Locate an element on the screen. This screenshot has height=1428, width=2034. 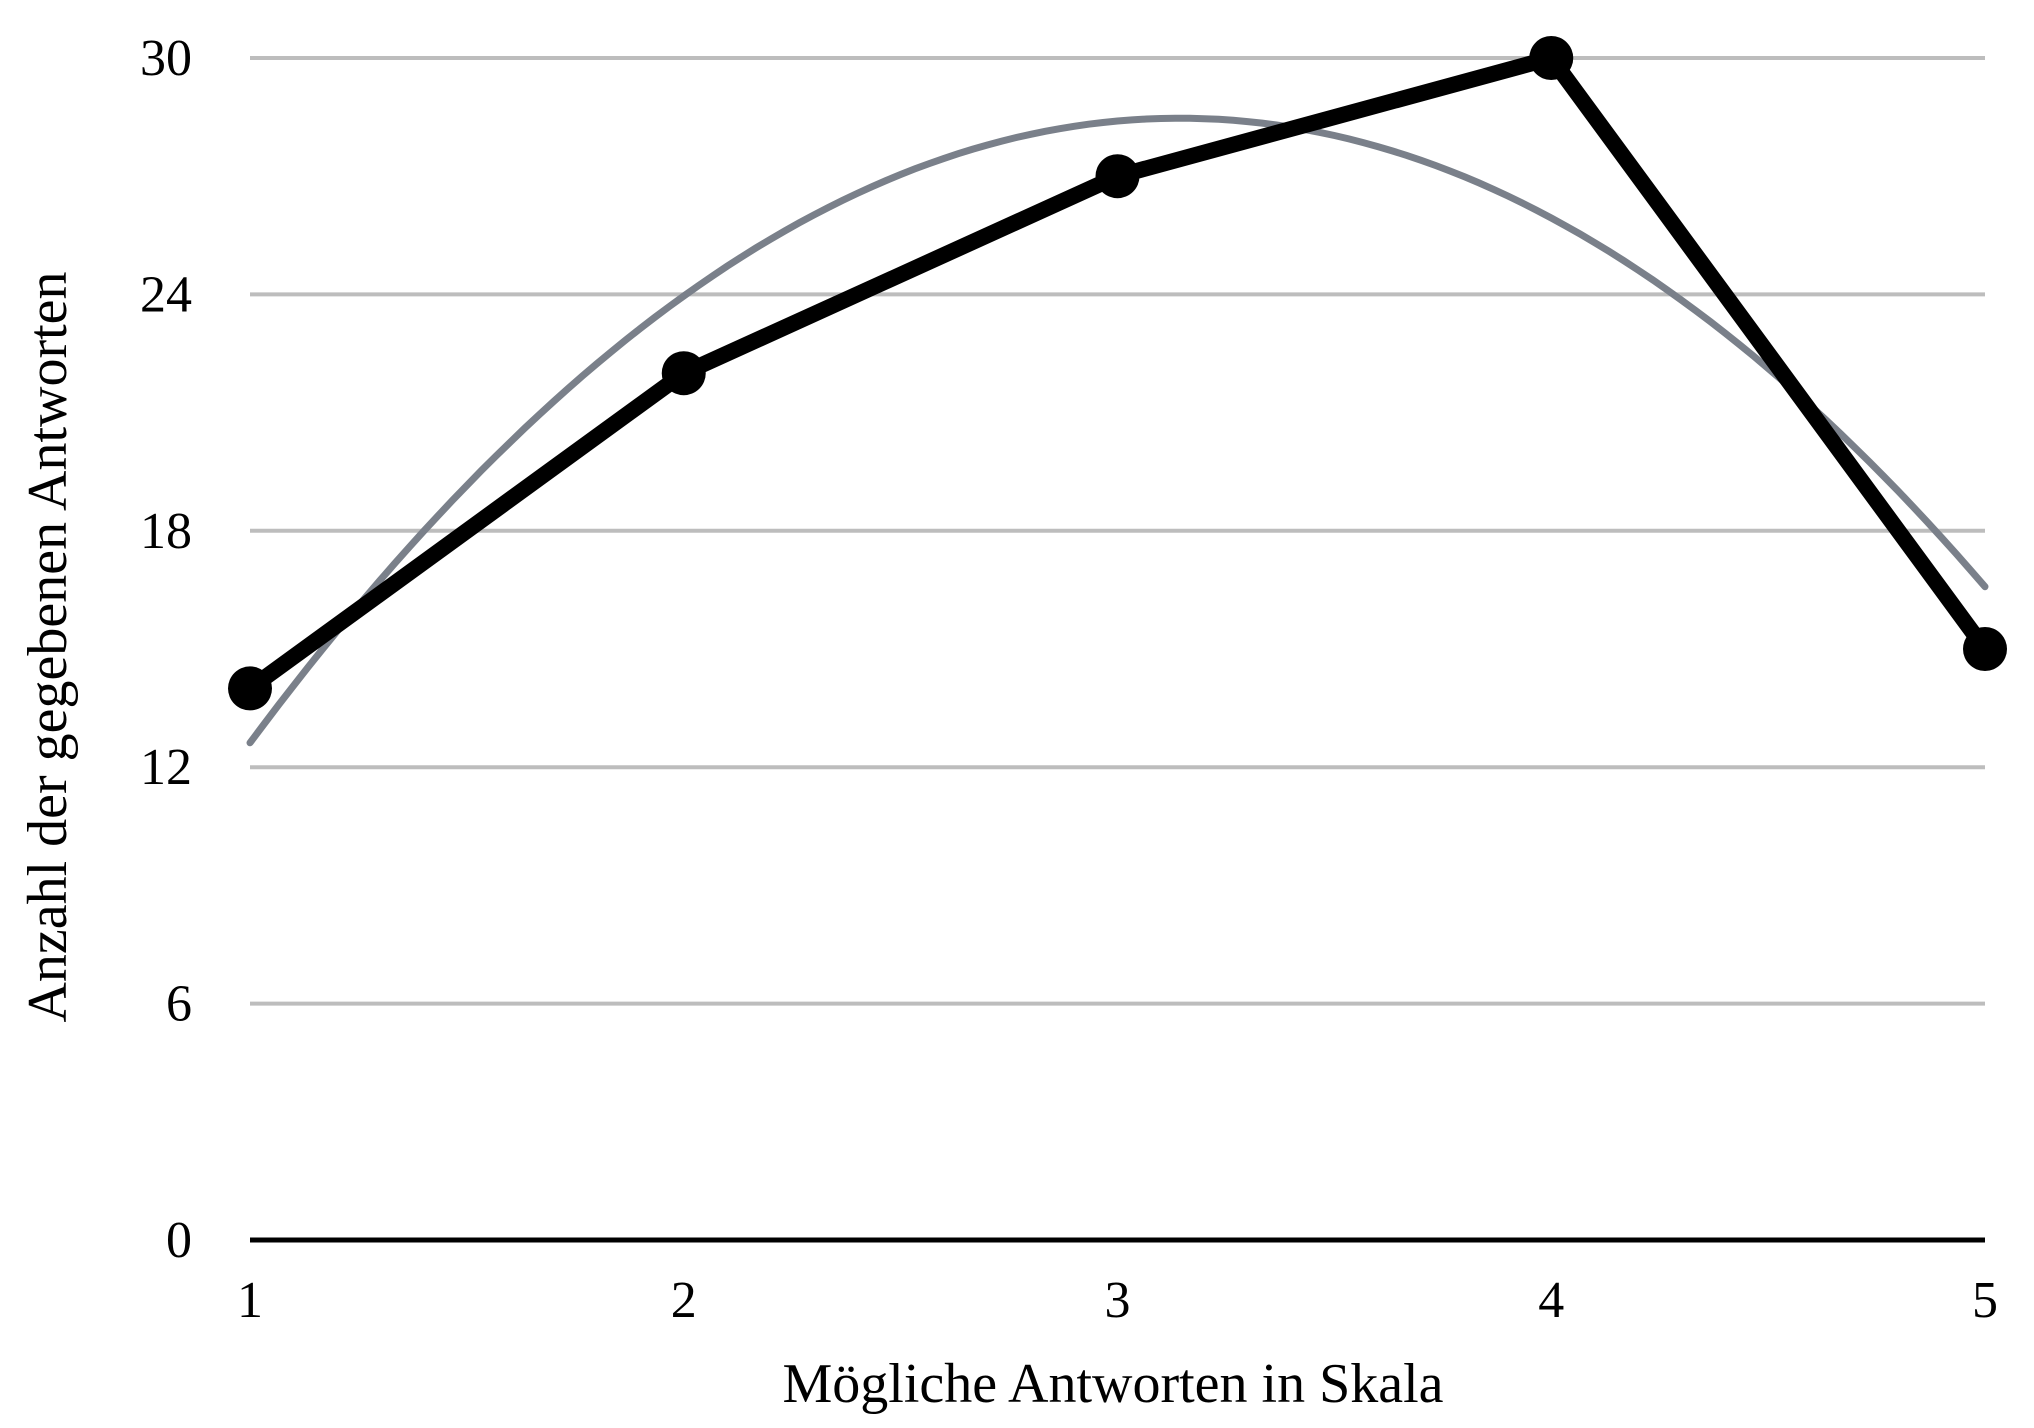
y-axis-tick-labels: 0 6 12 18 24 30 is located at coordinates (166, 649).